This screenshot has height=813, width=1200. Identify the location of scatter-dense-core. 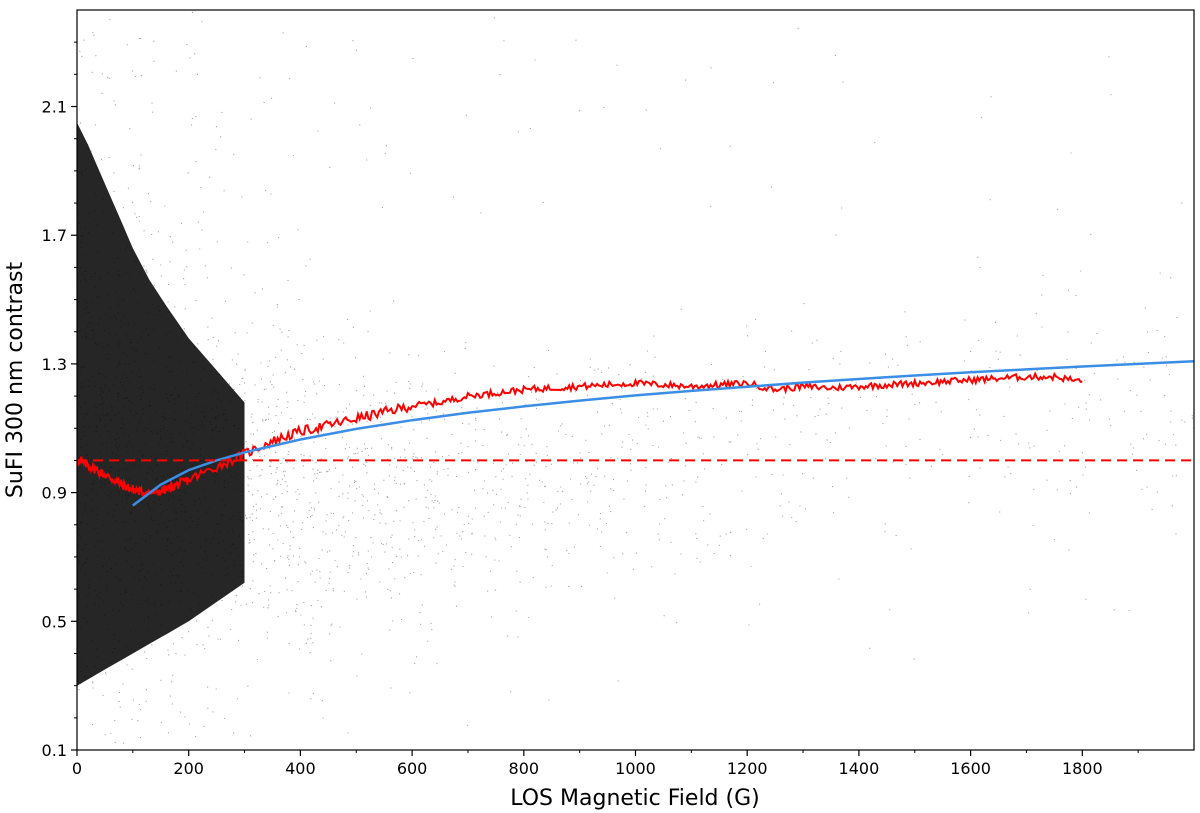
(161, 404).